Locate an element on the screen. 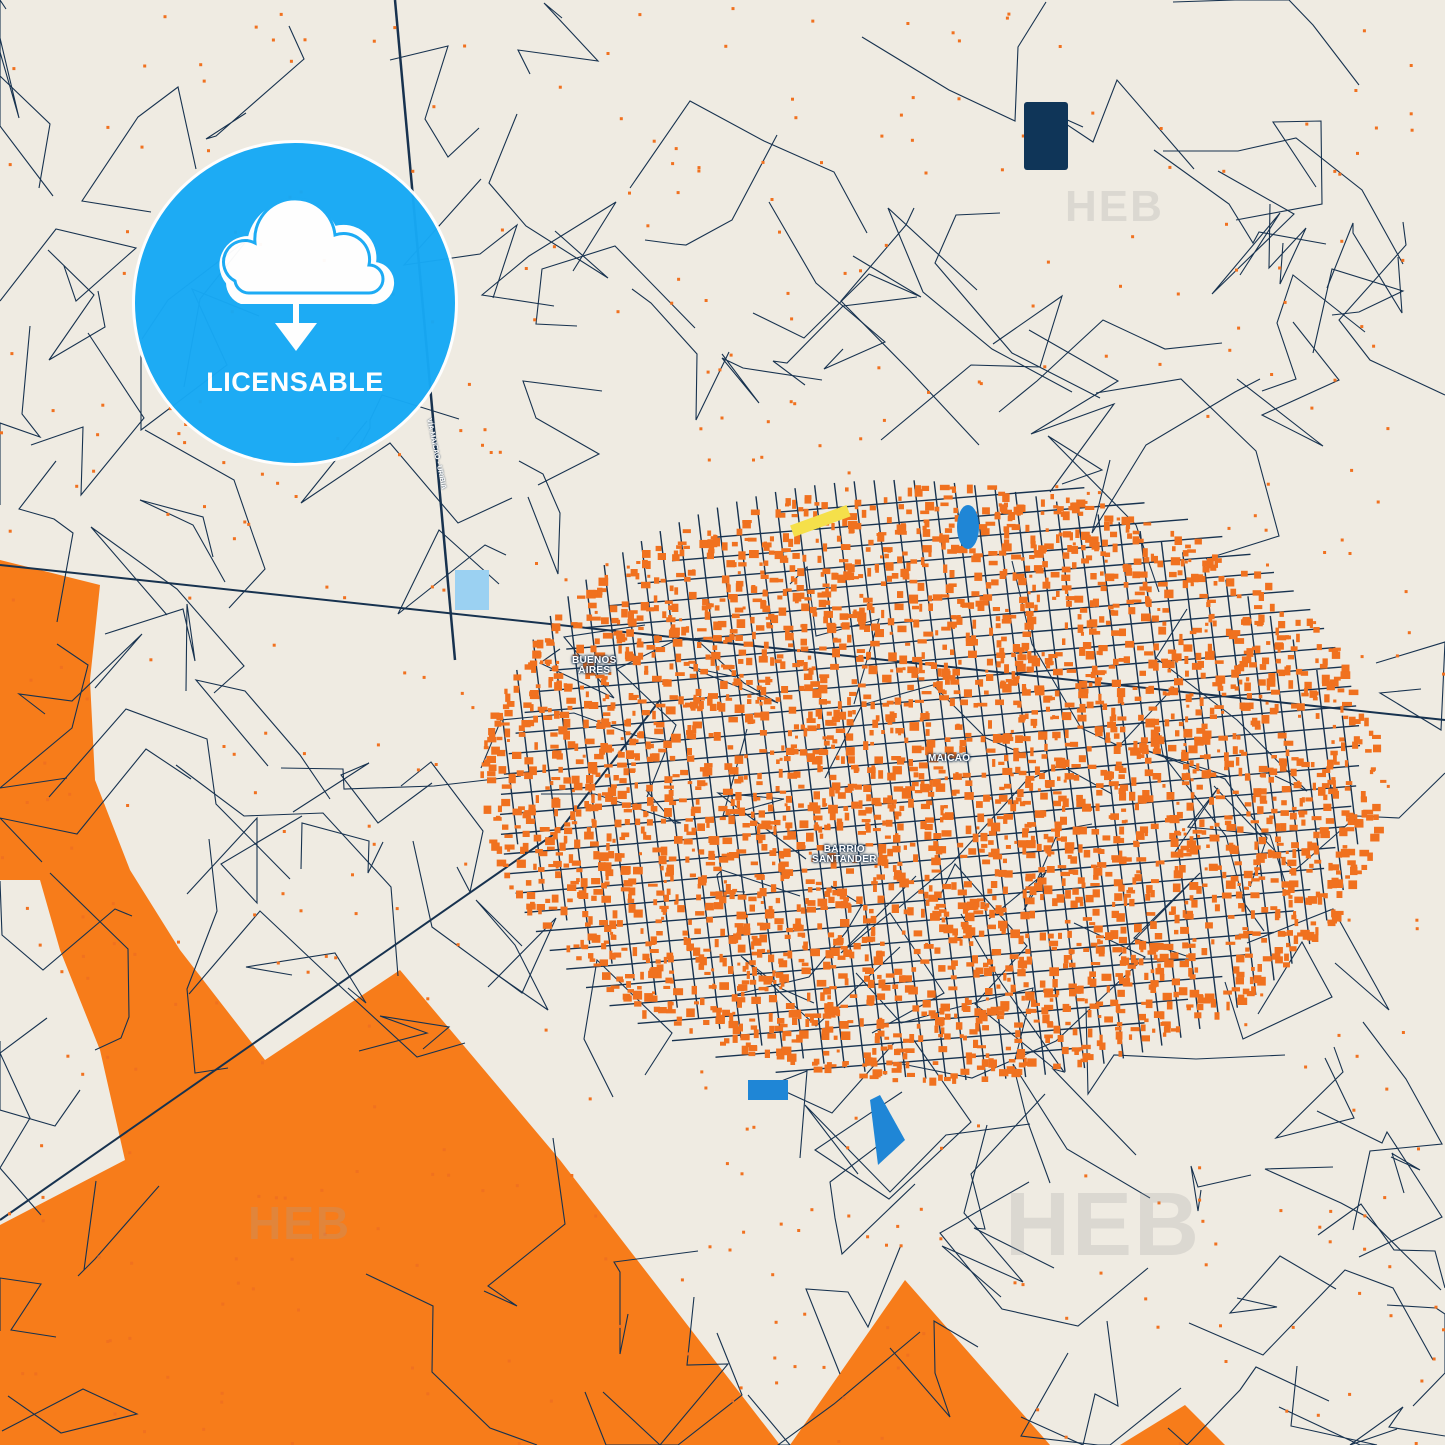 The height and width of the screenshot is (1445, 1445). licensable-badge: LICENSABLE is located at coordinates (295, 303).